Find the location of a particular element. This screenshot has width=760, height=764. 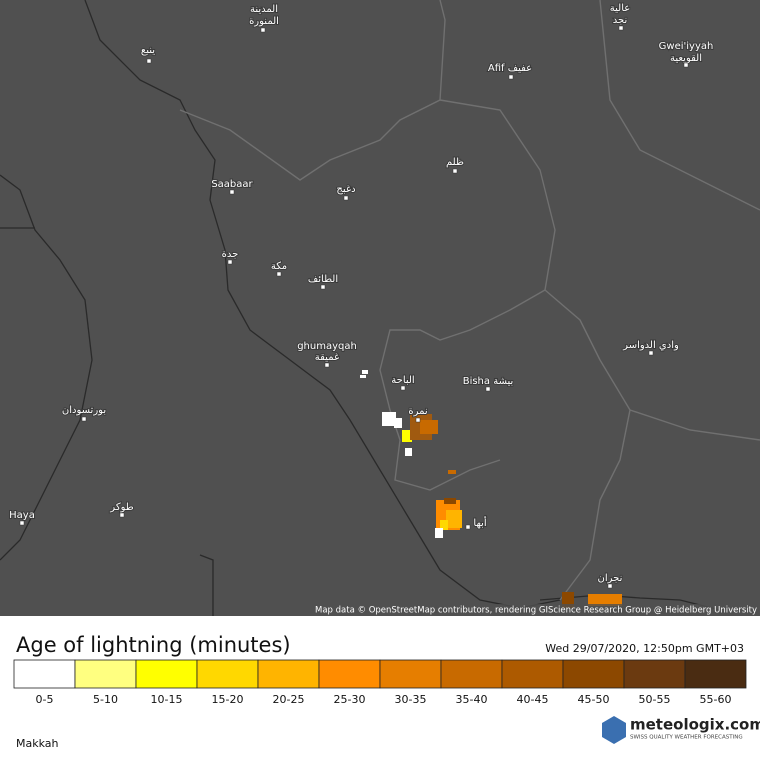

brand-tagline: SWISS QUALITY WEATHER FORECASTING is located at coordinates (686, 738).